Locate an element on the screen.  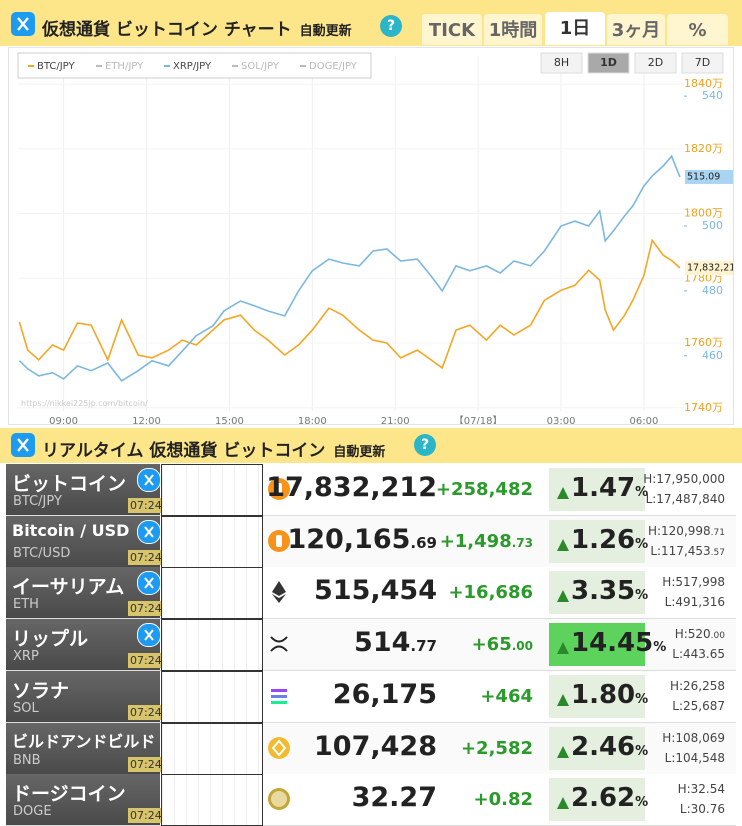
pct-wrap: 2.46% is located at coordinates (609, 747).